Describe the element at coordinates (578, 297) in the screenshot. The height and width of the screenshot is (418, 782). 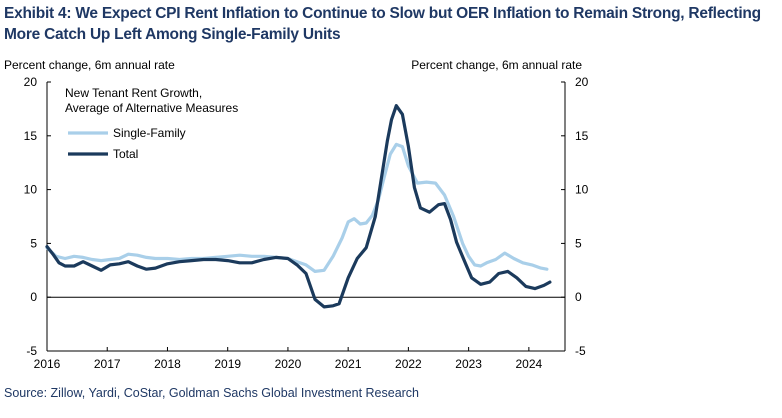
I see `y-tick-label-right: 0` at that location.